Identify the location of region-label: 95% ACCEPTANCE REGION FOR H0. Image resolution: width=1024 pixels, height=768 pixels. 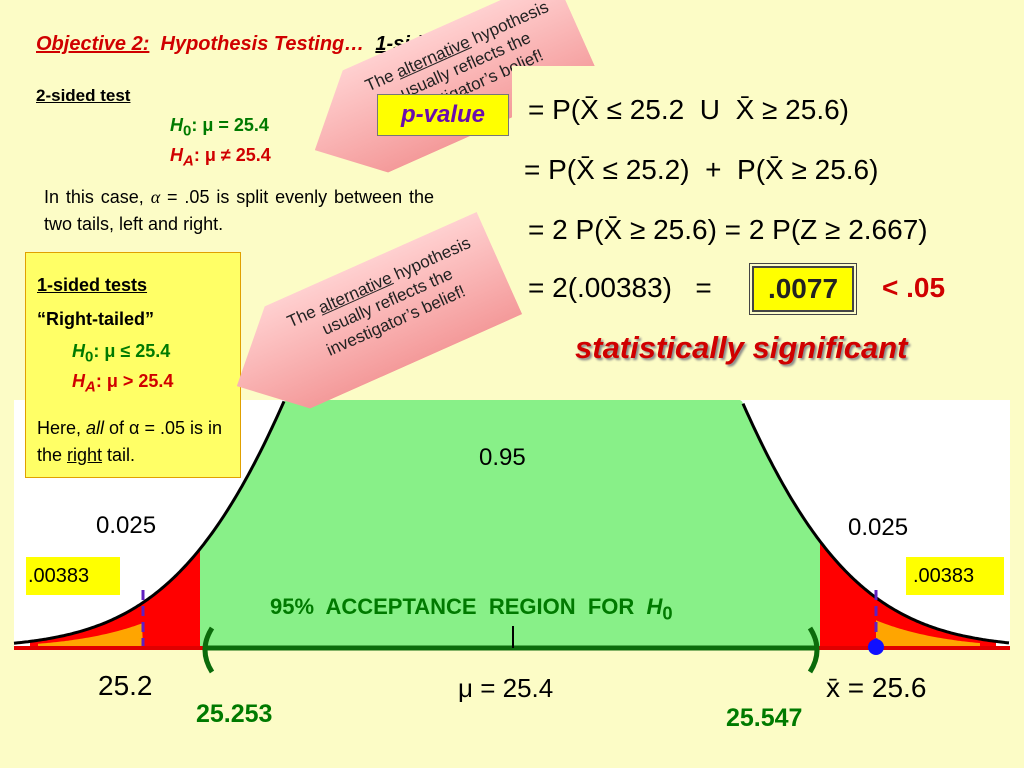
(471, 609).